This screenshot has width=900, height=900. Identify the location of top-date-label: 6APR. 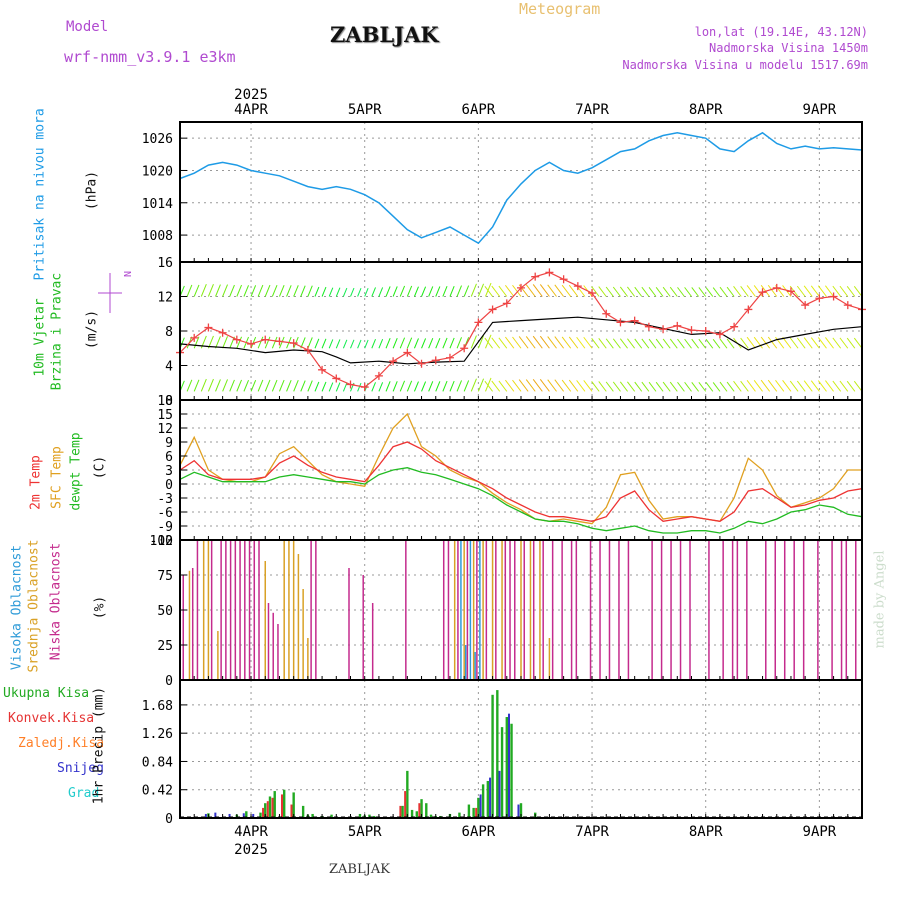
(479, 110).